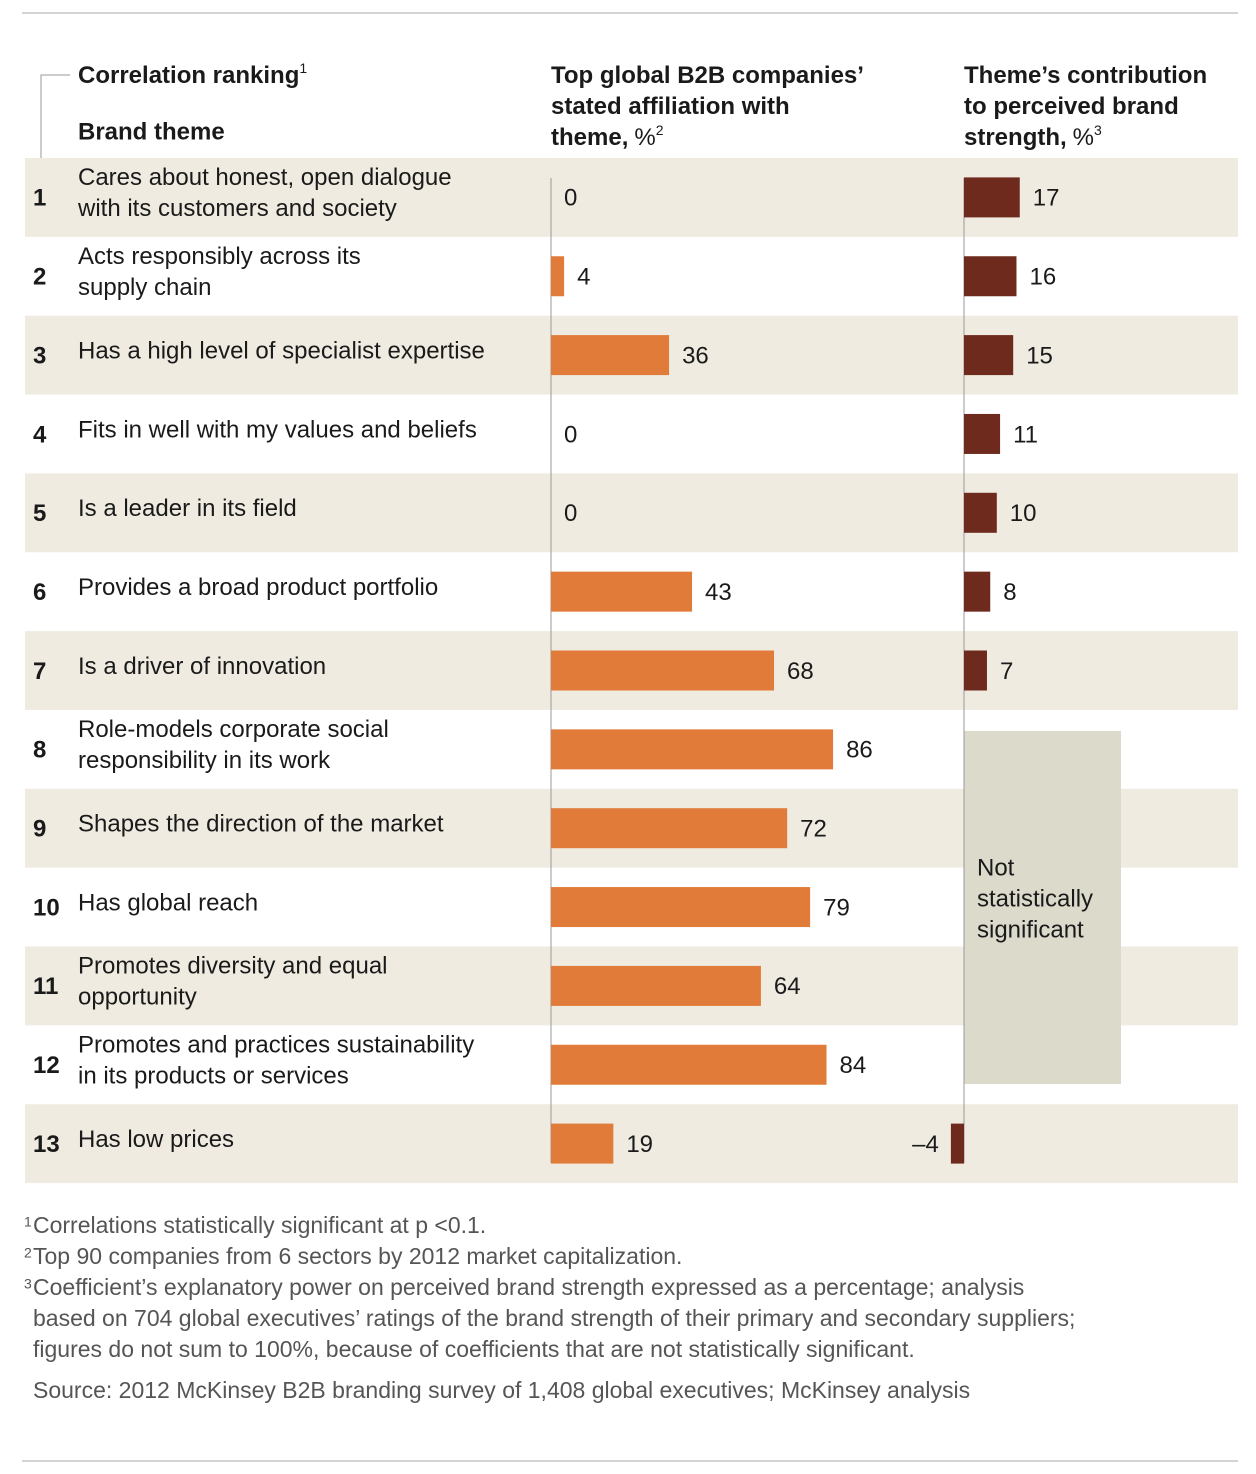  Describe the element at coordinates (281, 350) in the screenshot. I see `category: Has a high level of specialist expertise` at that location.